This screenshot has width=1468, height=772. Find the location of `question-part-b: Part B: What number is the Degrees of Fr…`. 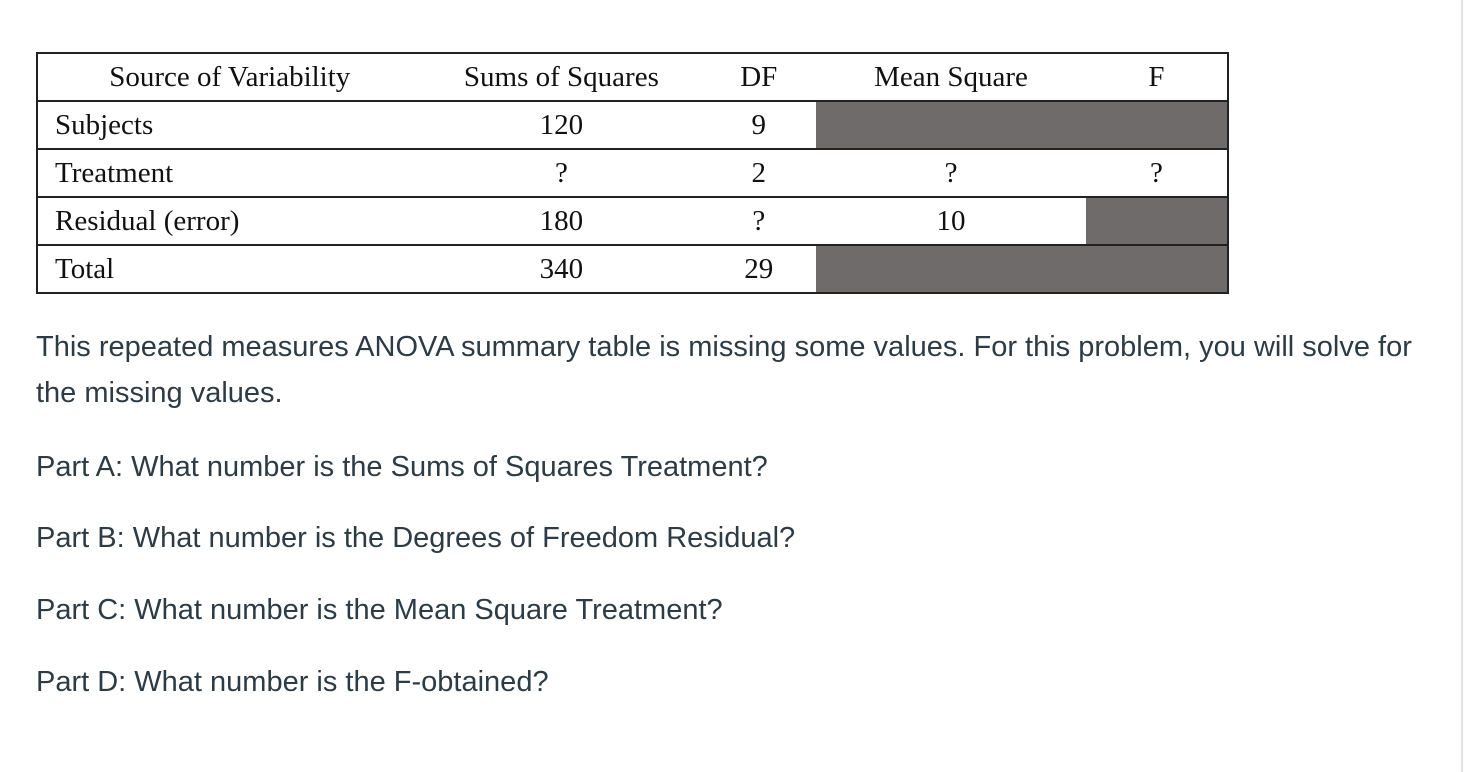

question-part-b: Part B: What number is the Degrees of Fr… is located at coordinates (416, 538).